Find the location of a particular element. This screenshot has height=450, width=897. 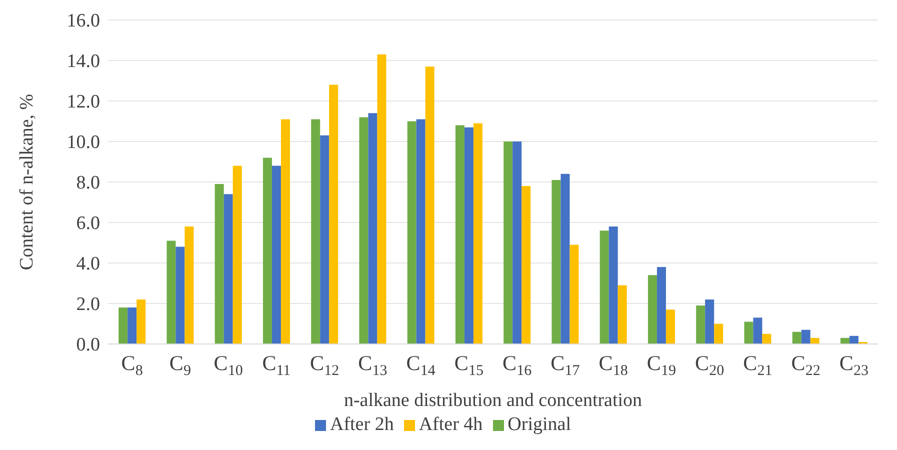

legend-label: After 2h is located at coordinates (362, 424).